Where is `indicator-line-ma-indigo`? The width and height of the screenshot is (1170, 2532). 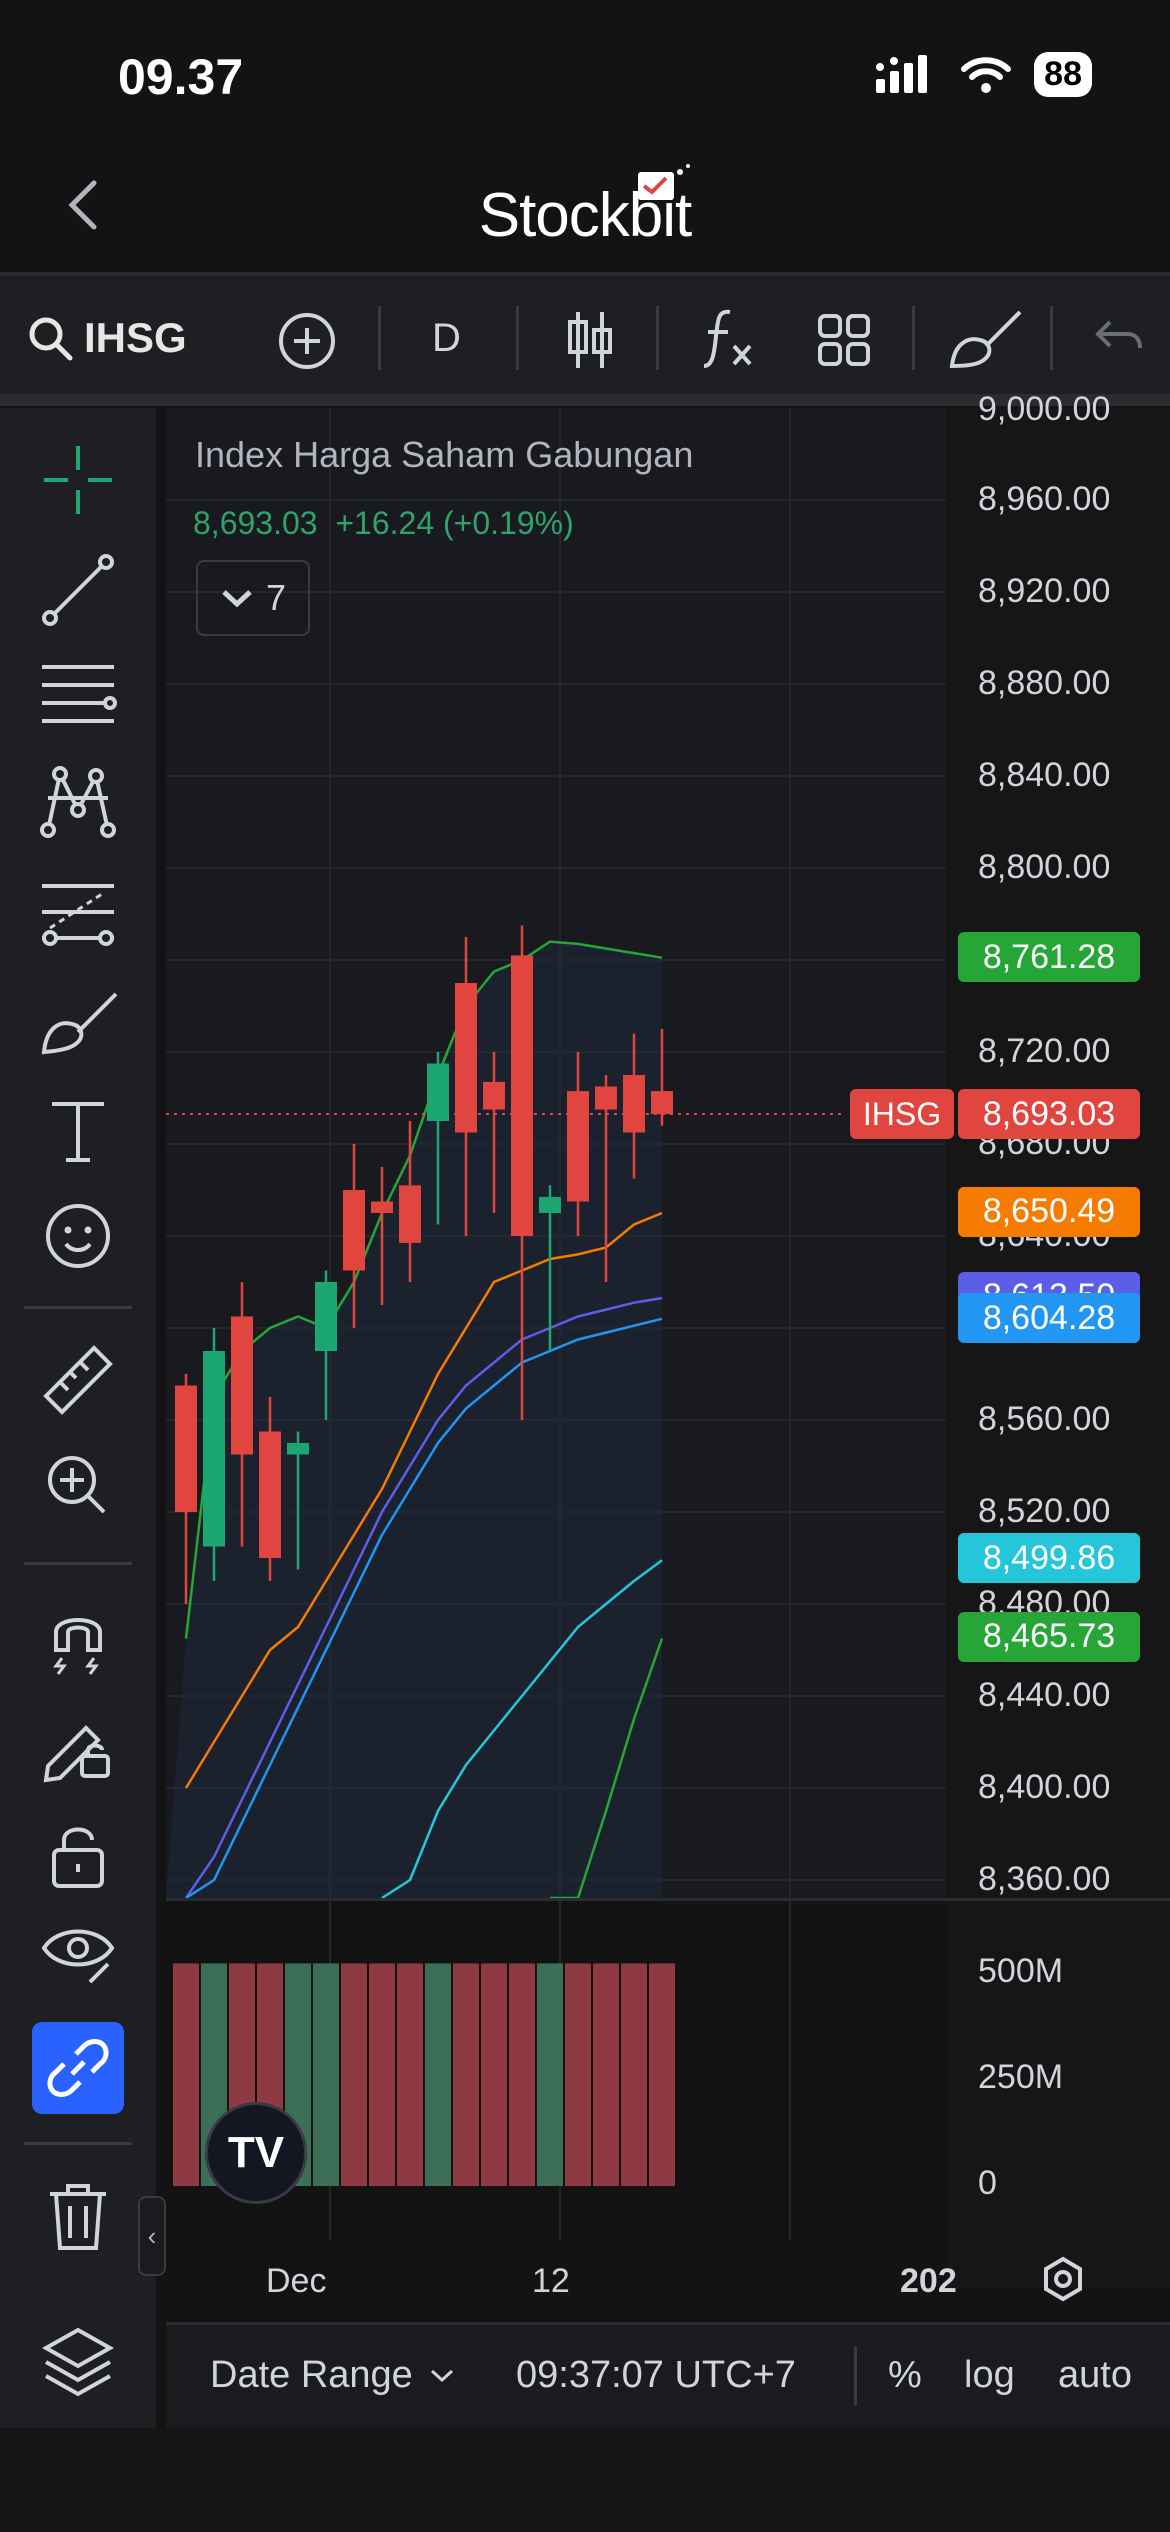
indicator-line-ma-indigo is located at coordinates (423, 1597).